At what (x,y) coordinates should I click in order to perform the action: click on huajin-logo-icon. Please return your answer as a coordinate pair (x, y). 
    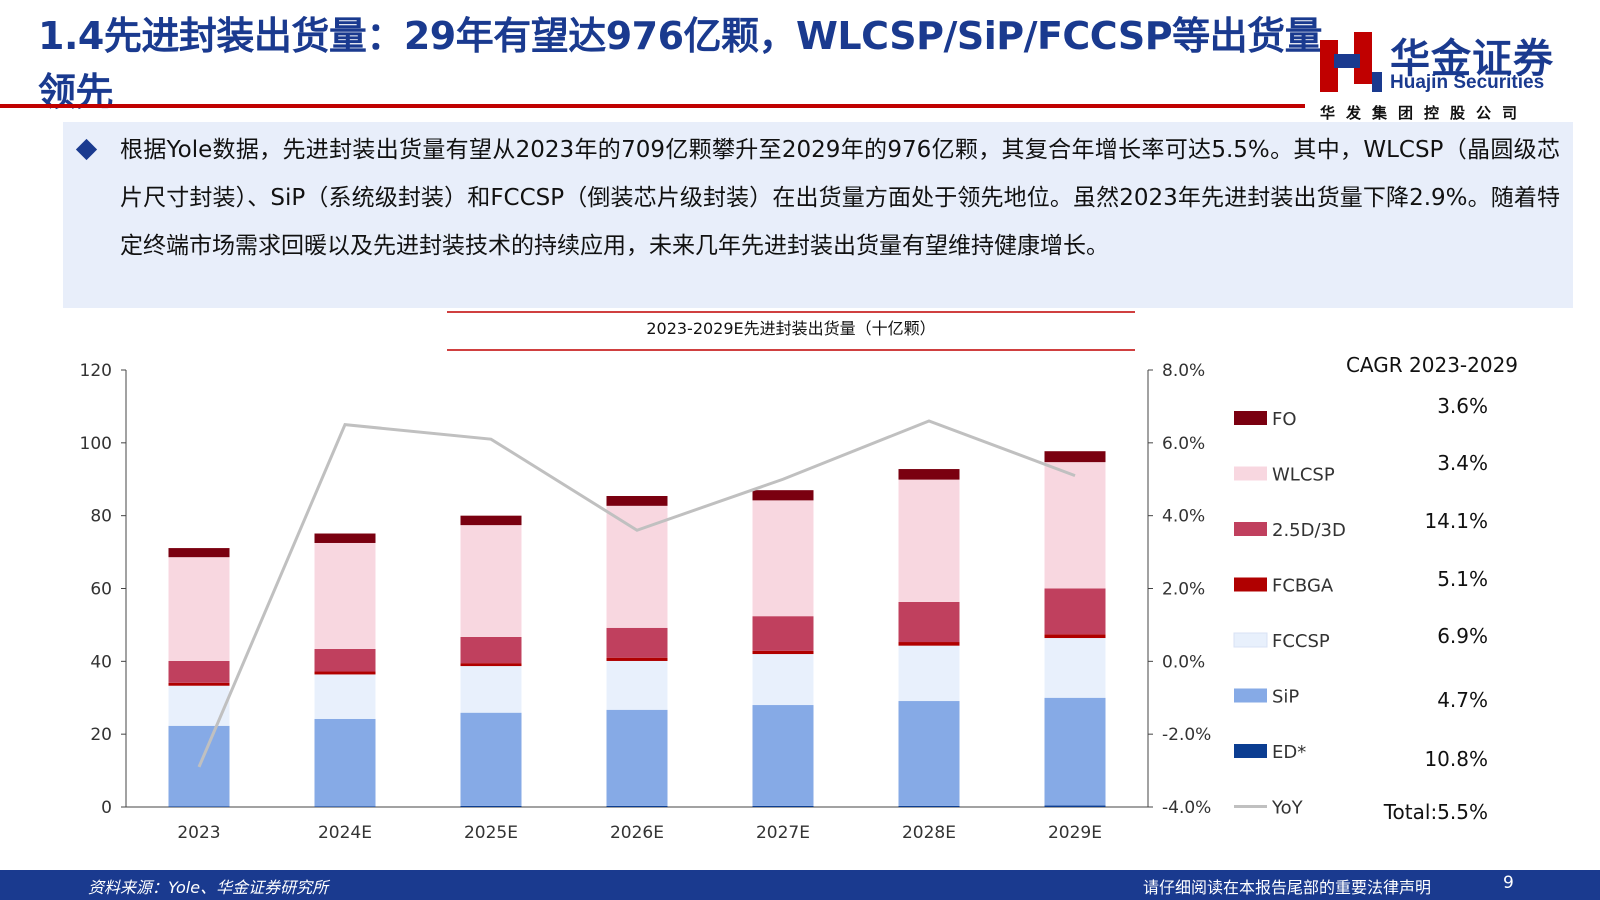
    Looking at the image, I should click on (1351, 62).